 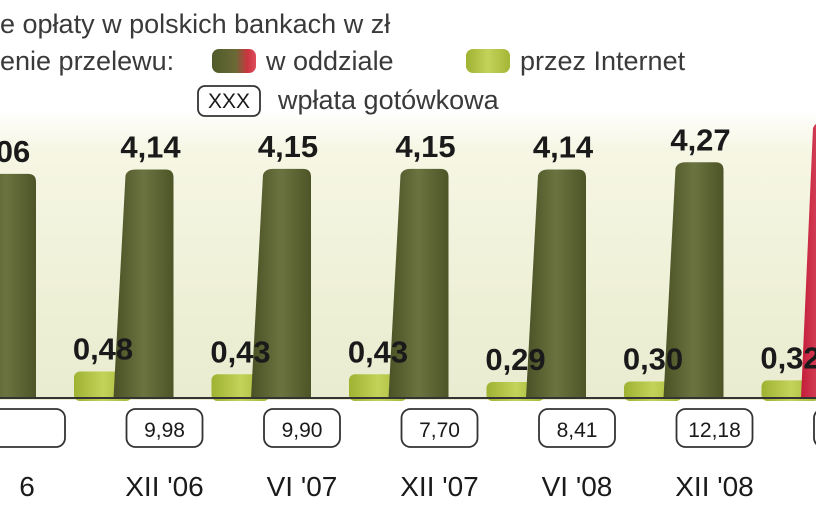 I want to click on cash-payment-value: 7,70, so click(x=439, y=430).